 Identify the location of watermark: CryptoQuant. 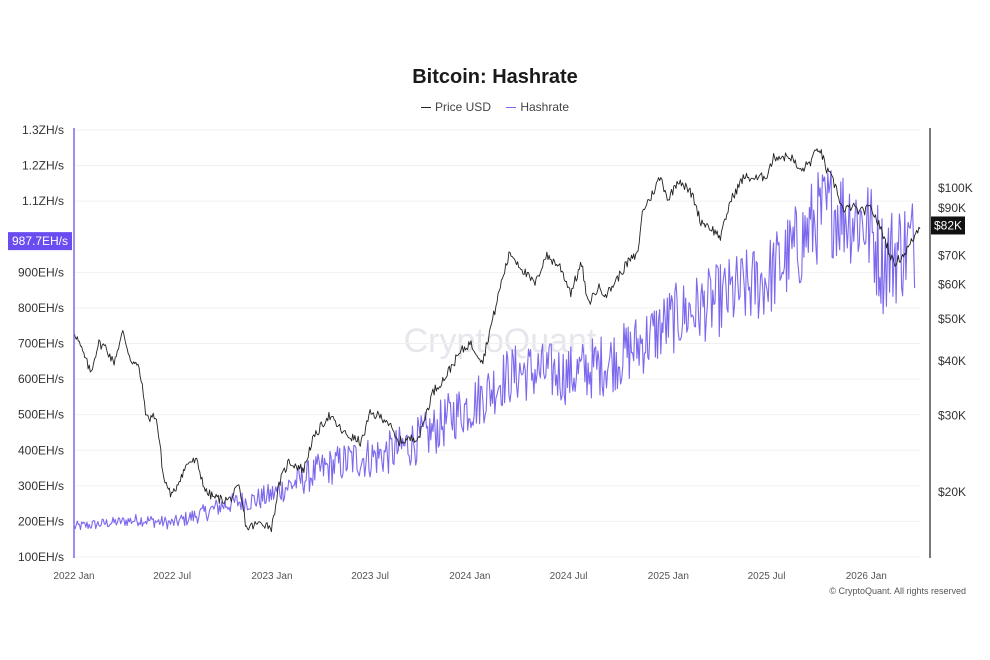
(500, 341).